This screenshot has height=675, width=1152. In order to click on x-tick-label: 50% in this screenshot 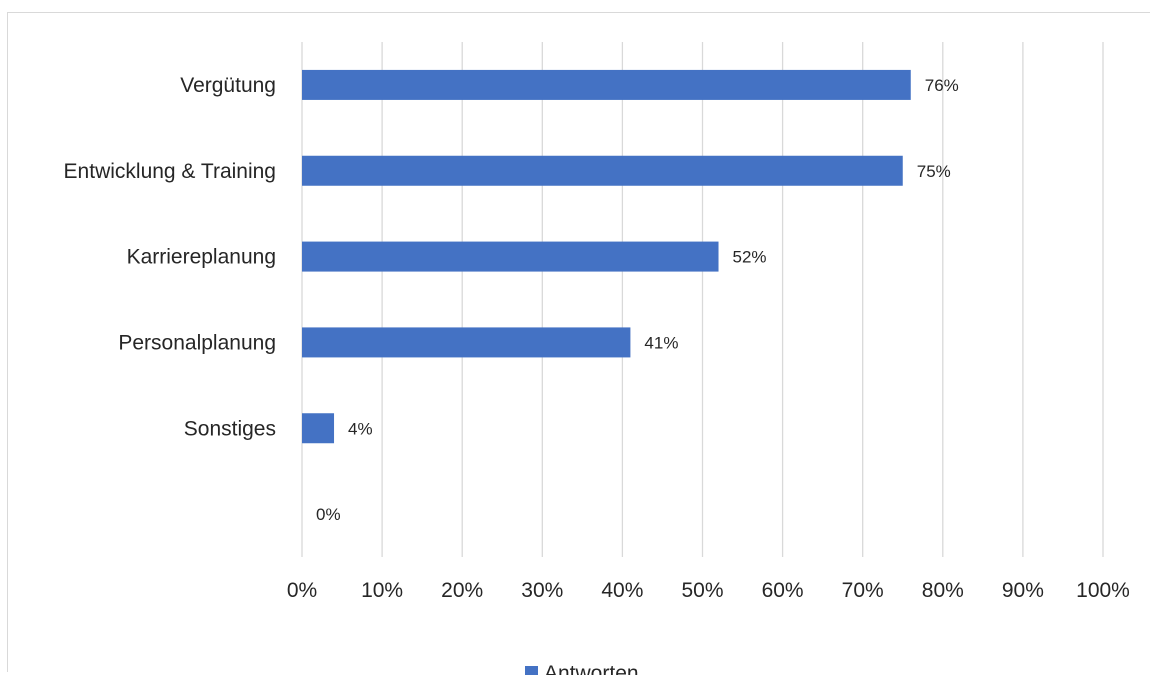, I will do `click(702, 590)`.